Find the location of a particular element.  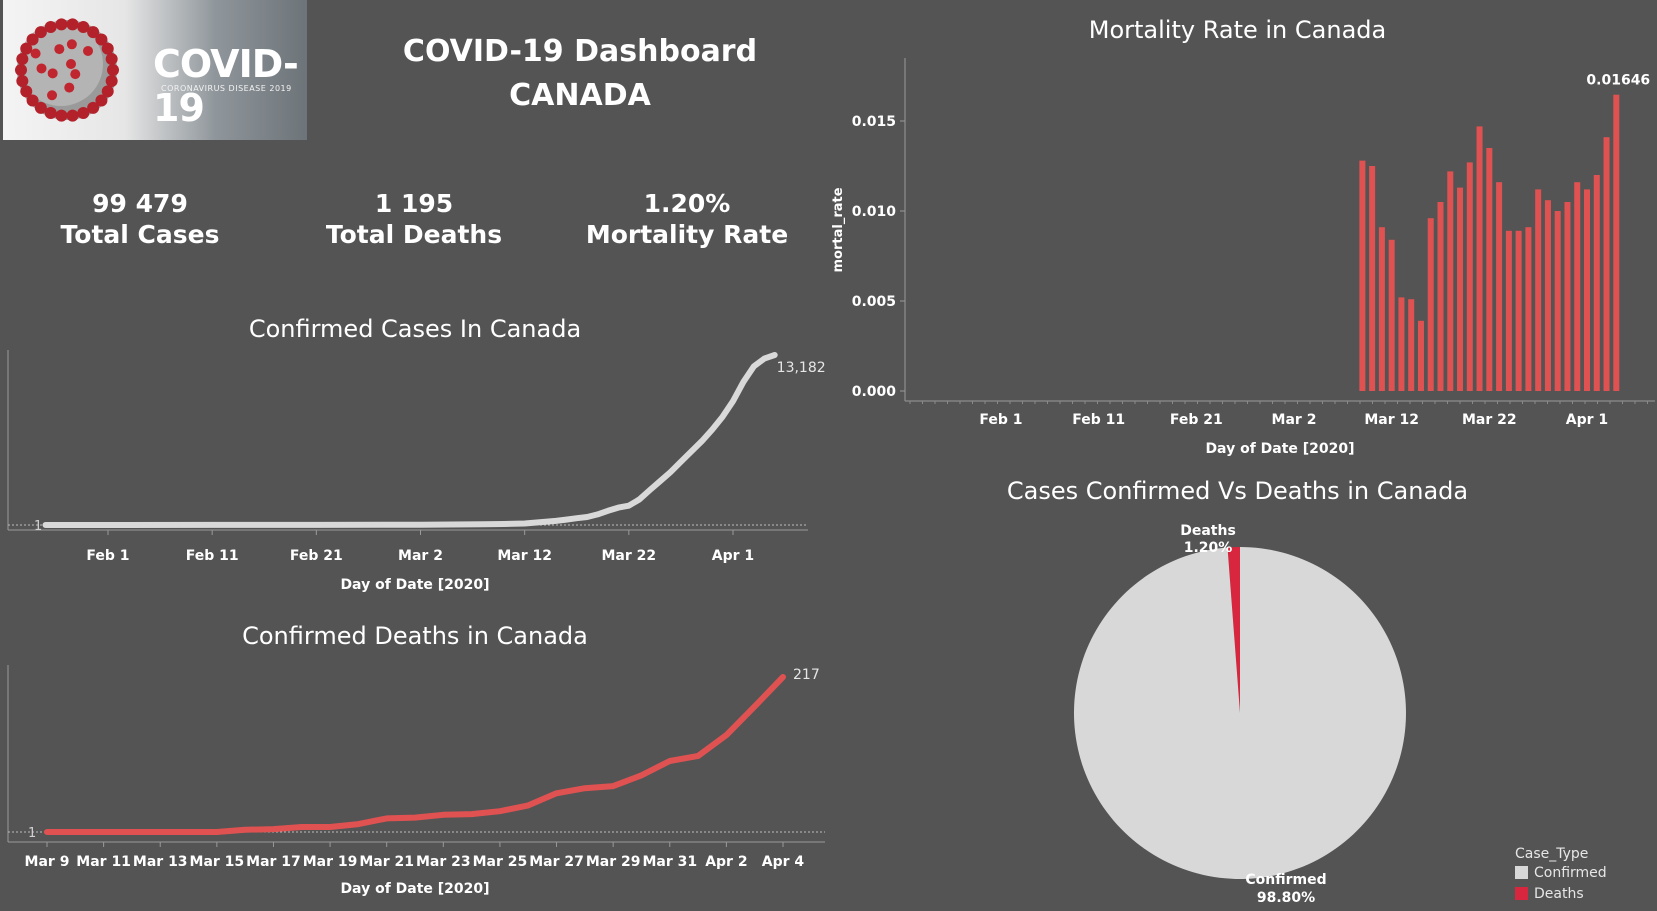

pie-label-deaths-value: 1.20% is located at coordinates (1208, 548).